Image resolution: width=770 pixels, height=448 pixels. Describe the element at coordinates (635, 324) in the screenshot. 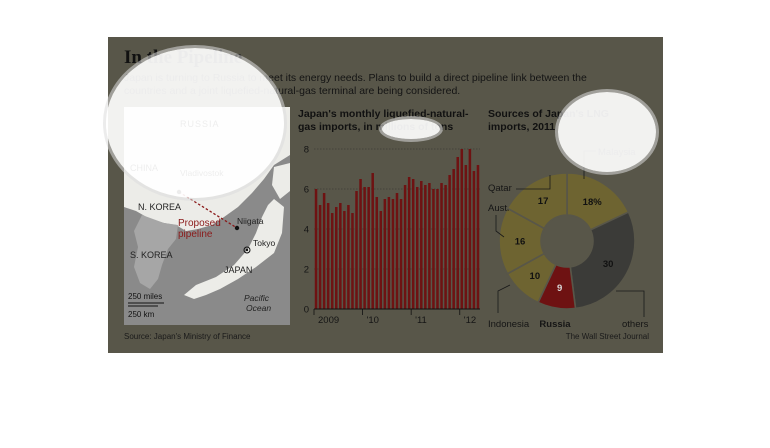

I see `slice-name-label: others` at that location.